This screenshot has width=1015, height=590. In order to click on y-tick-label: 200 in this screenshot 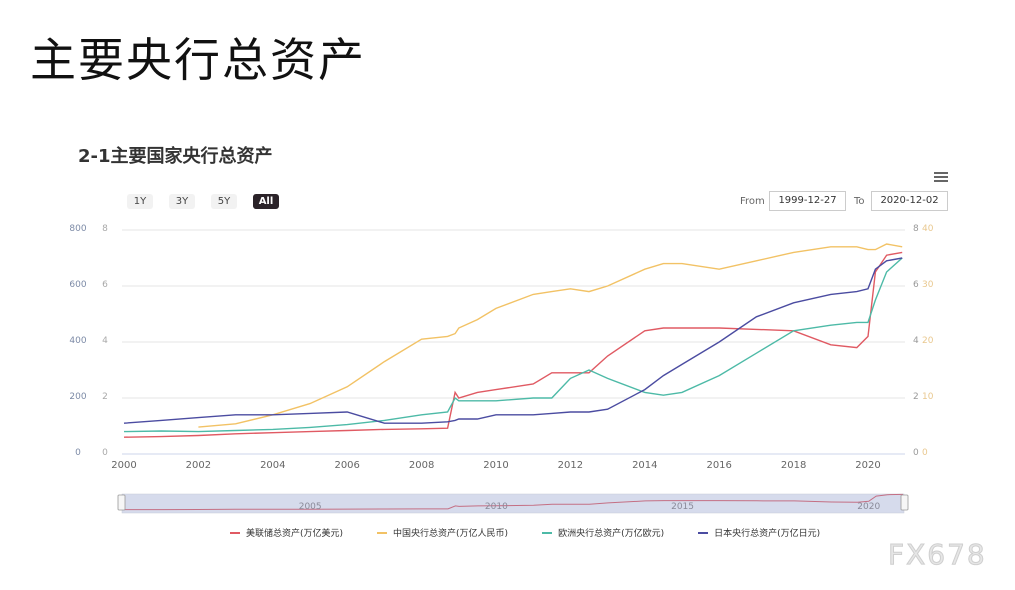, I will do `click(78, 397)`.